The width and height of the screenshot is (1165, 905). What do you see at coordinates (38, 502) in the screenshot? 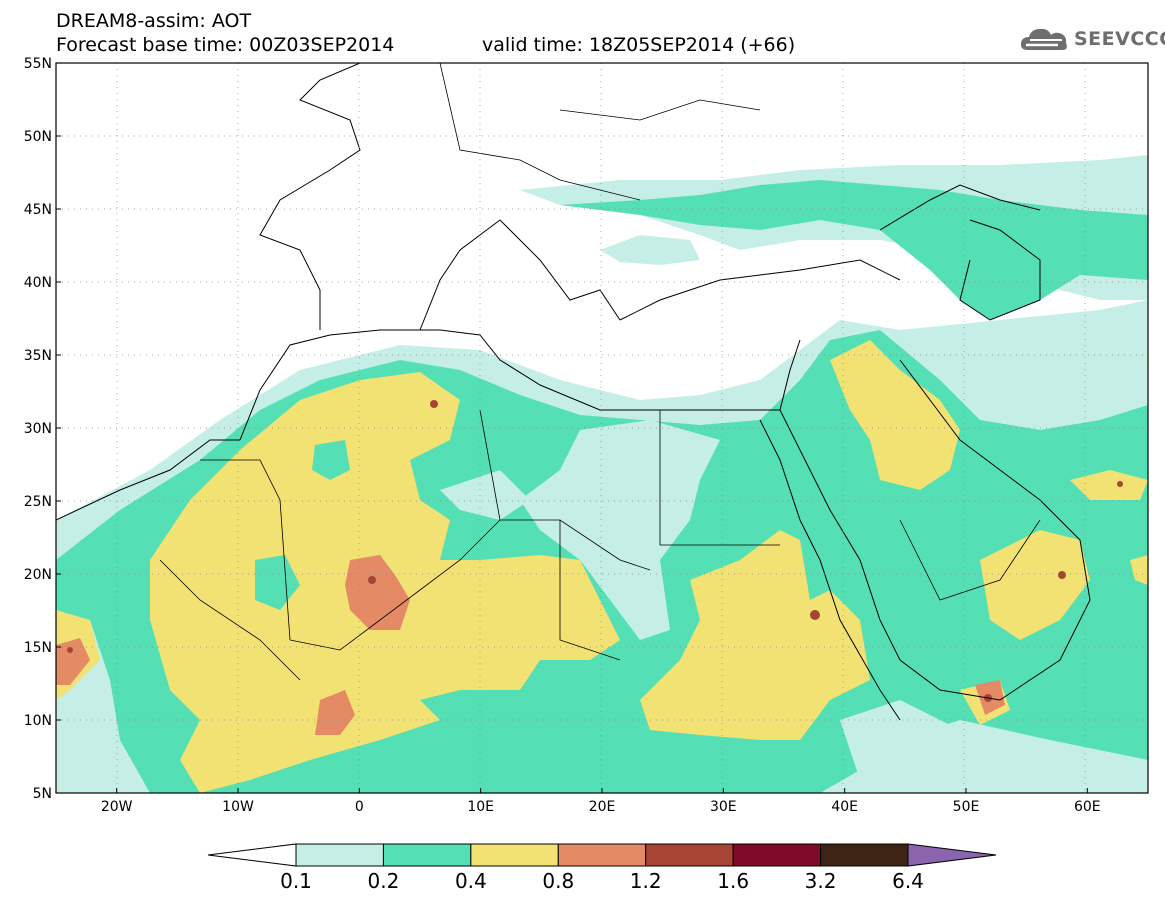
I see `lat-tick-label: 25N` at bounding box center [38, 502].